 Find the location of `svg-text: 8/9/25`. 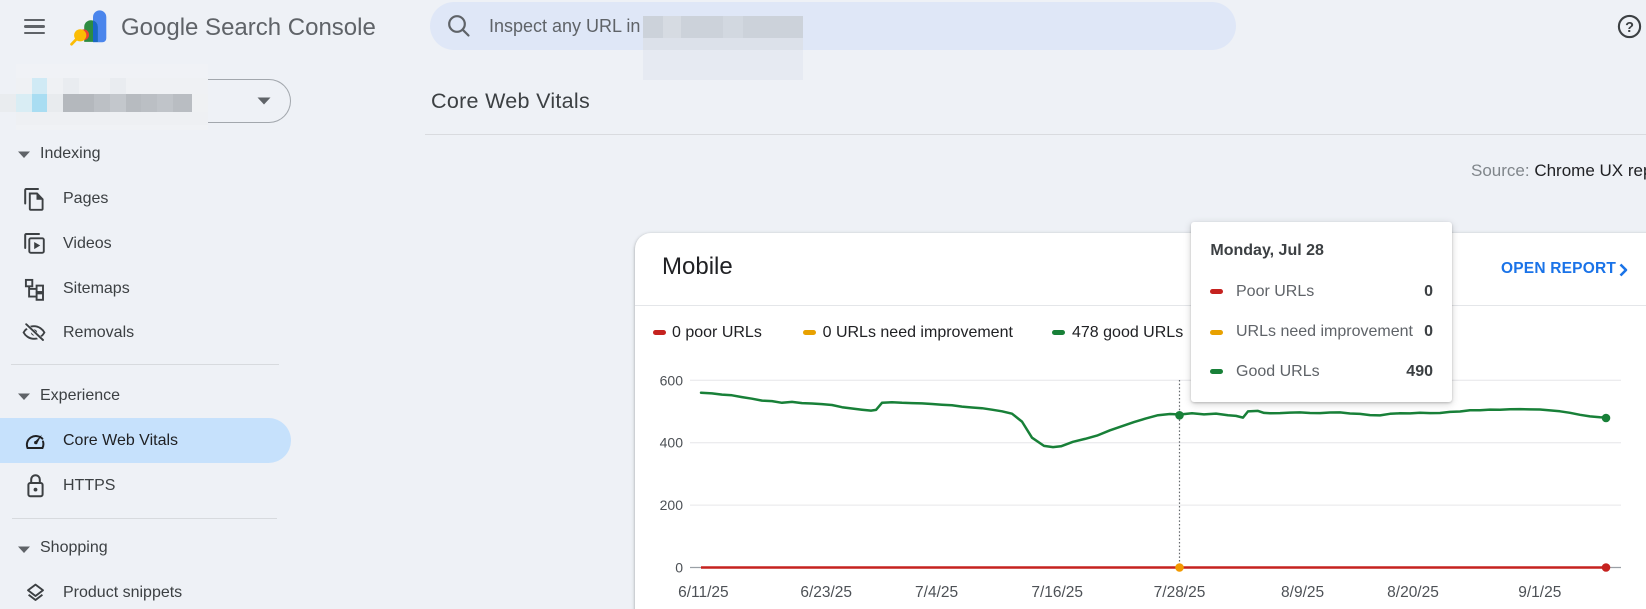

svg-text: 8/9/25 is located at coordinates (1302, 592).